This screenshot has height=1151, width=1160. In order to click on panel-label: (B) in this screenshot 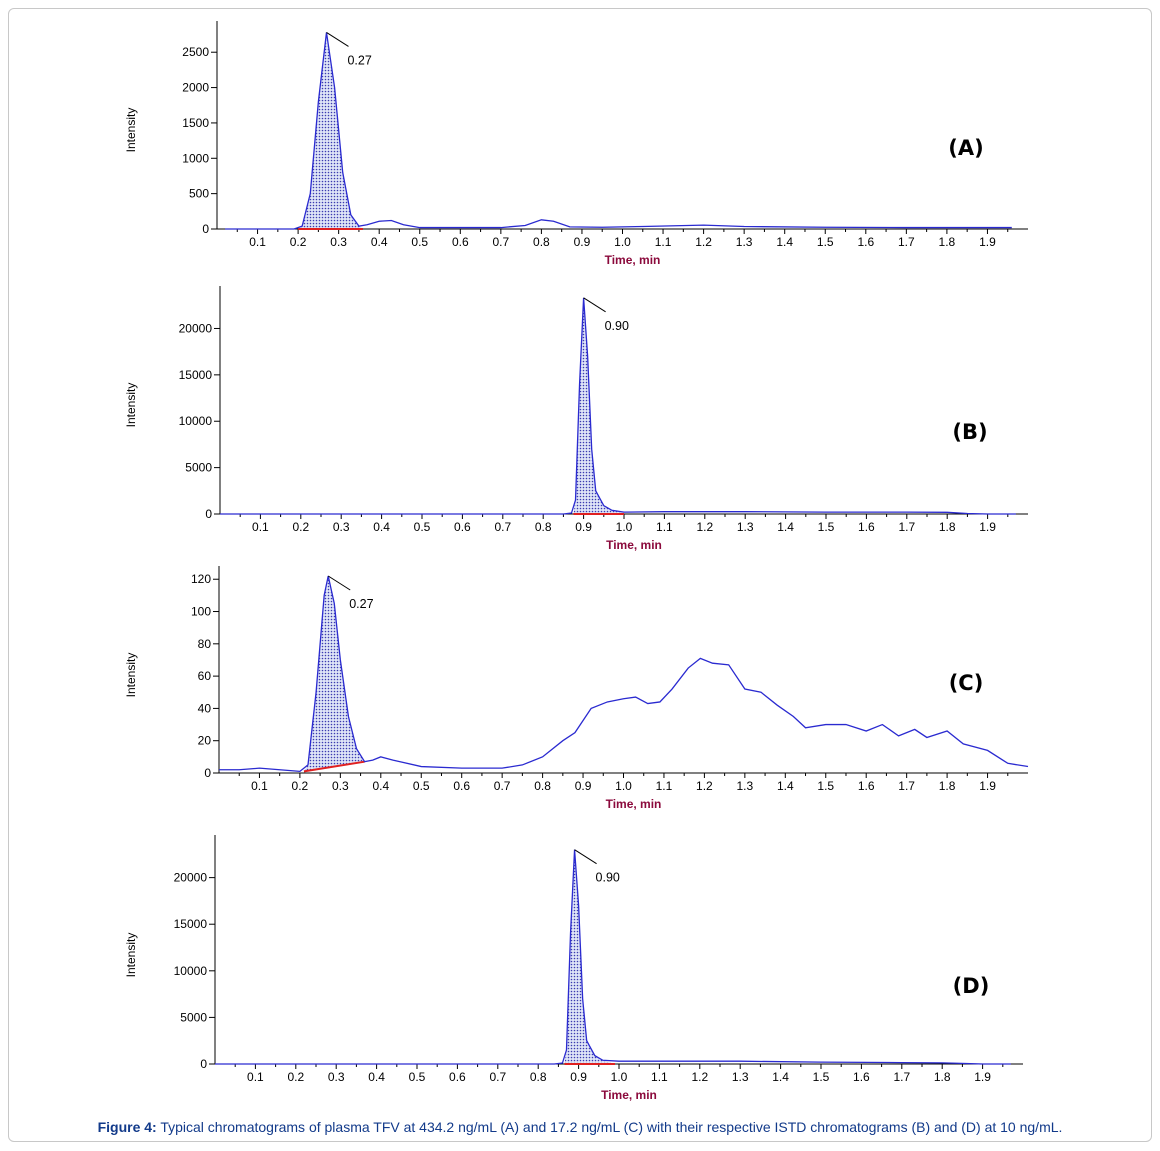, I will do `click(969, 432)`.